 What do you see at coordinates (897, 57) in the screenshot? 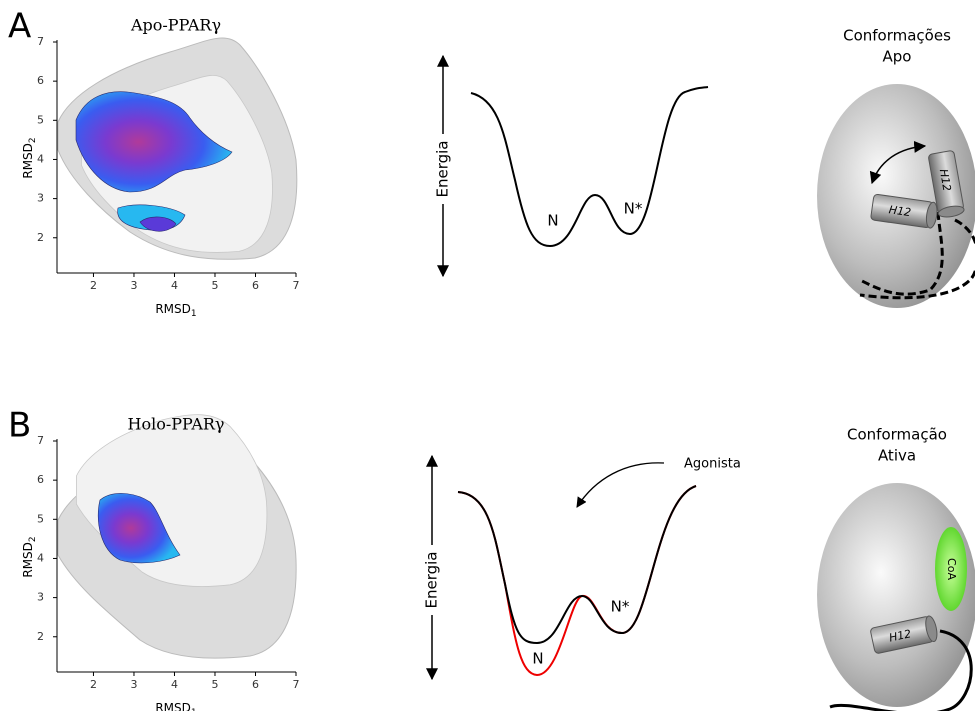
I see `cartoon-title: Apo` at bounding box center [897, 57].